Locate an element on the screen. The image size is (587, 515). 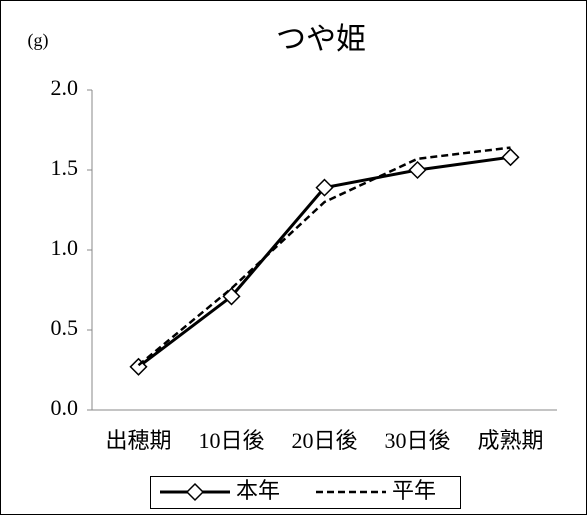
legend-label: 本年 is located at coordinates (258, 490).